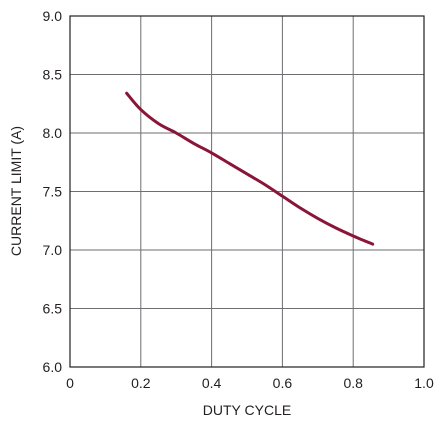 This screenshot has height=423, width=436. What do you see at coordinates (53, 133) in the screenshot?
I see `y-tick-label: 8.0` at bounding box center [53, 133].